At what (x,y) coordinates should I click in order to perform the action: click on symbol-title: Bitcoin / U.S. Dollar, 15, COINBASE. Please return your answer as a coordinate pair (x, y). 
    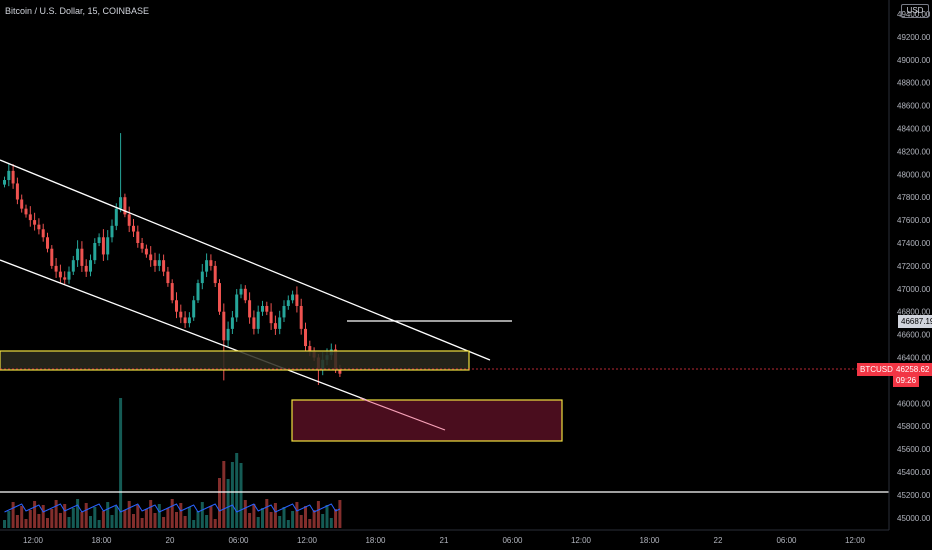
    Looking at the image, I should click on (77, 11).